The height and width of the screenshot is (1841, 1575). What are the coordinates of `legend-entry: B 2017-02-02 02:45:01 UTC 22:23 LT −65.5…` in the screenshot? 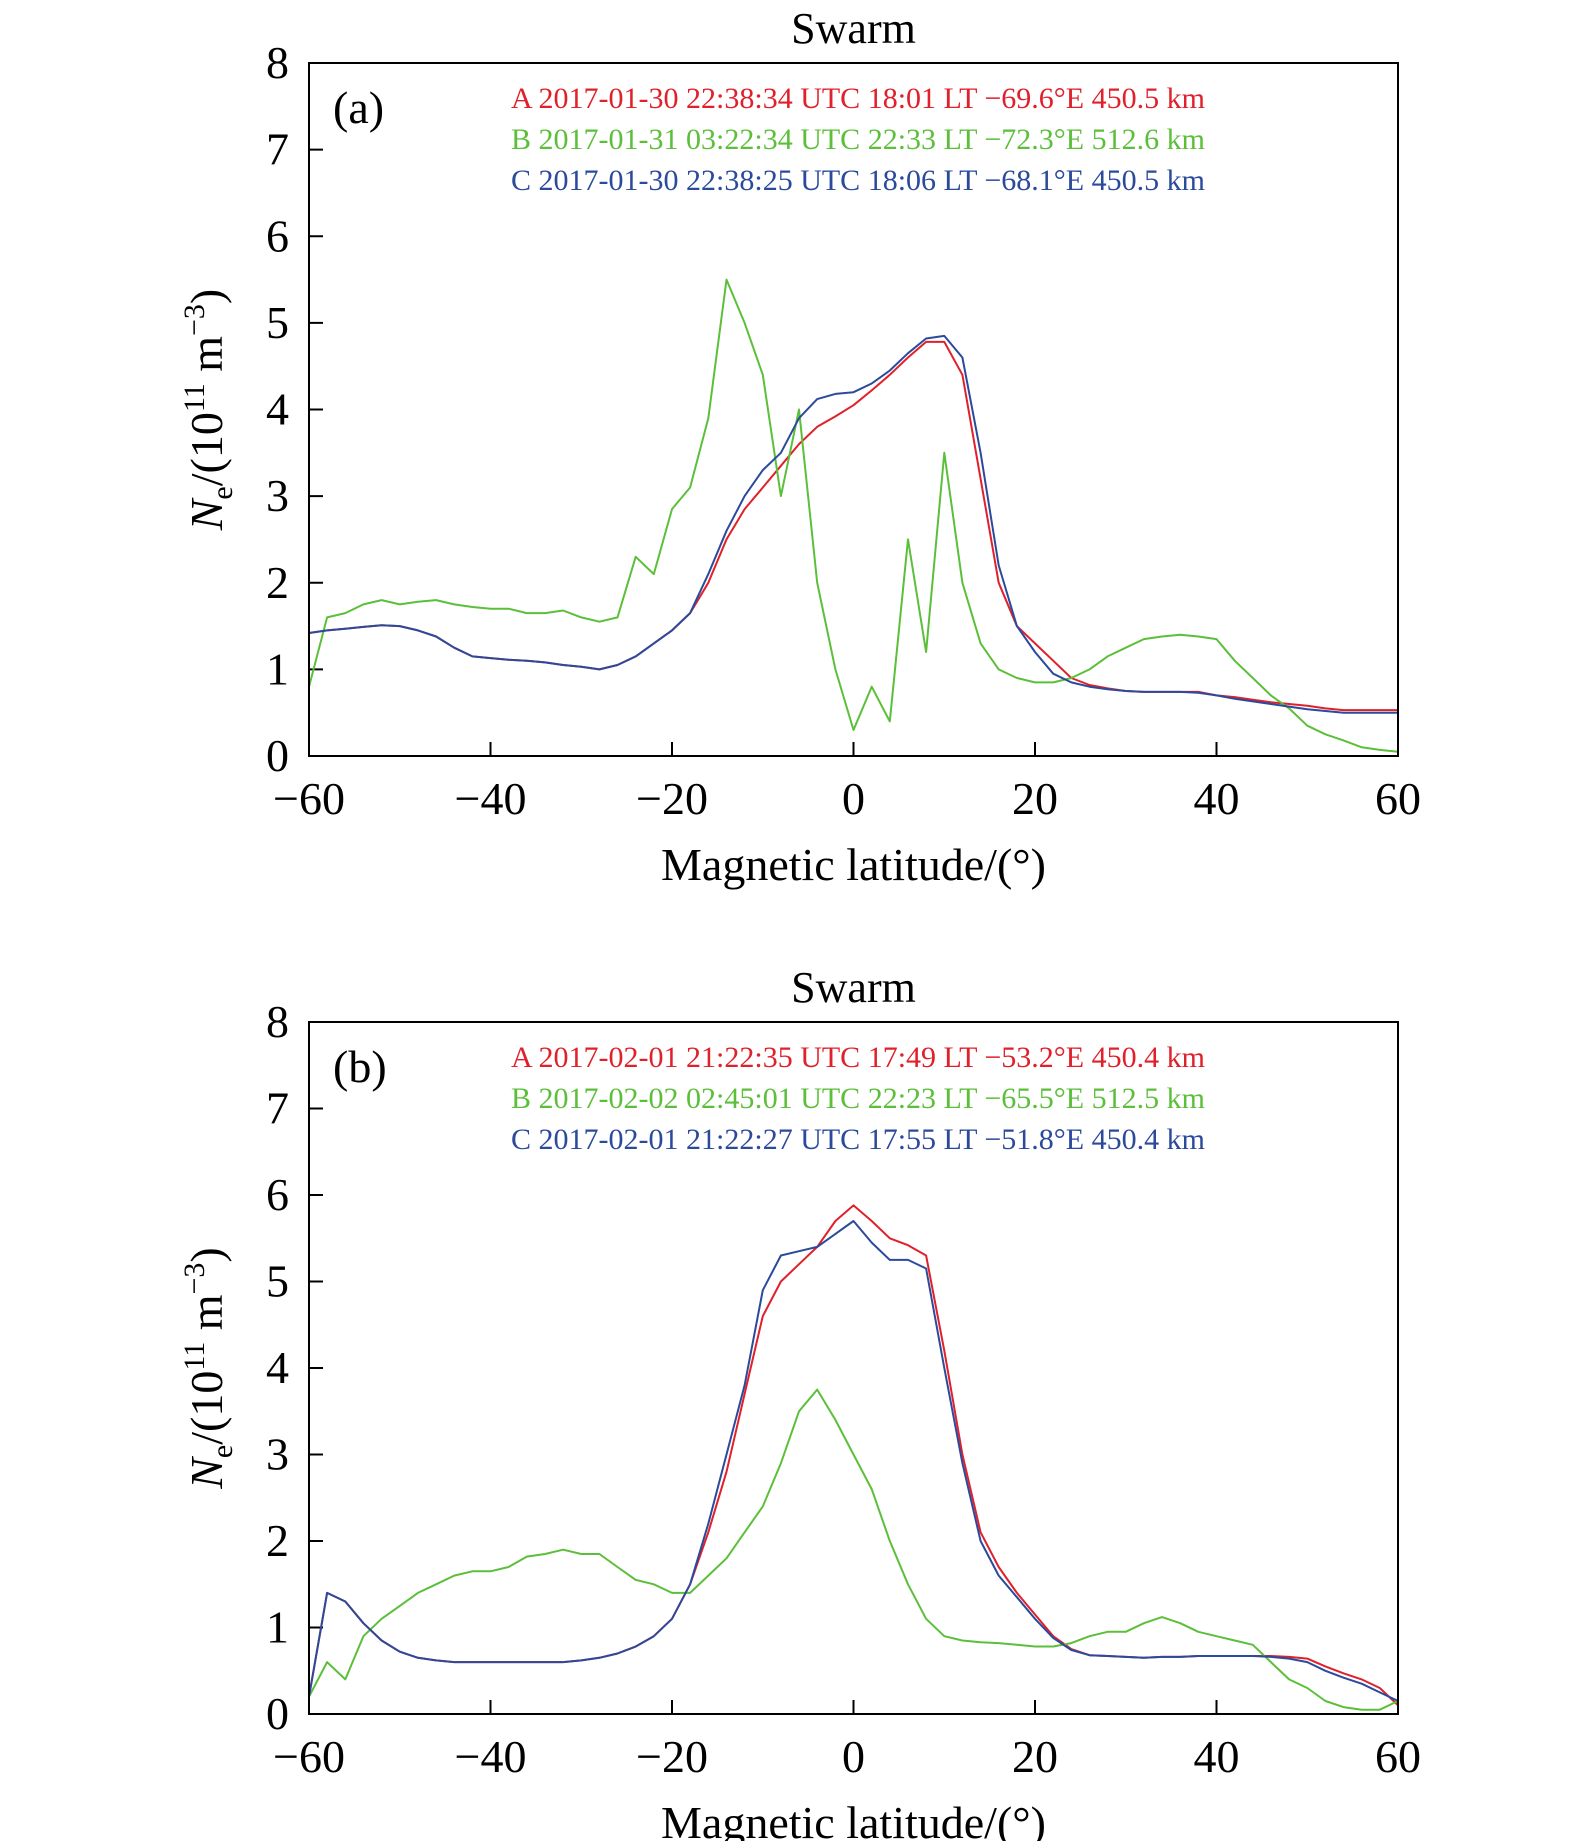 It's located at (858, 1098).